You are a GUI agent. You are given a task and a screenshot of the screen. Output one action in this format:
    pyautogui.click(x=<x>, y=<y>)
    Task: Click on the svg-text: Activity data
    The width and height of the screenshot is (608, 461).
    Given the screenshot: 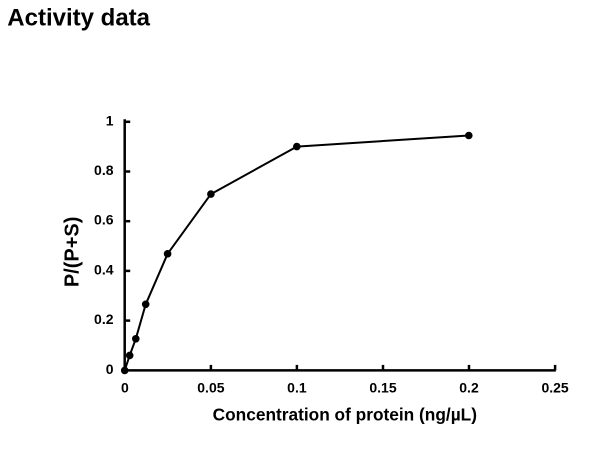 What is the action you would take?
    pyautogui.click(x=78, y=17)
    